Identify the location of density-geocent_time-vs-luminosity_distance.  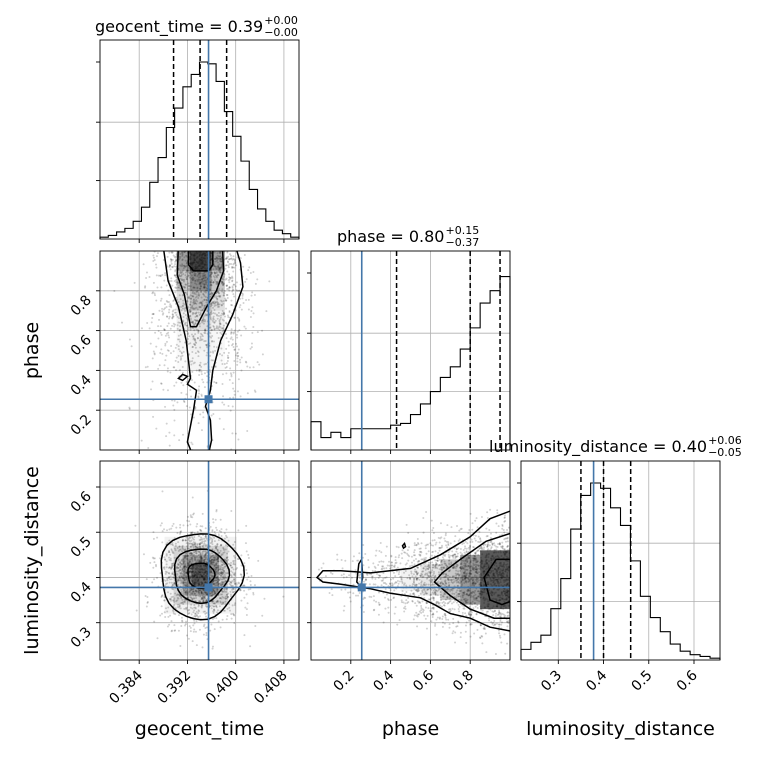
(198, 562).